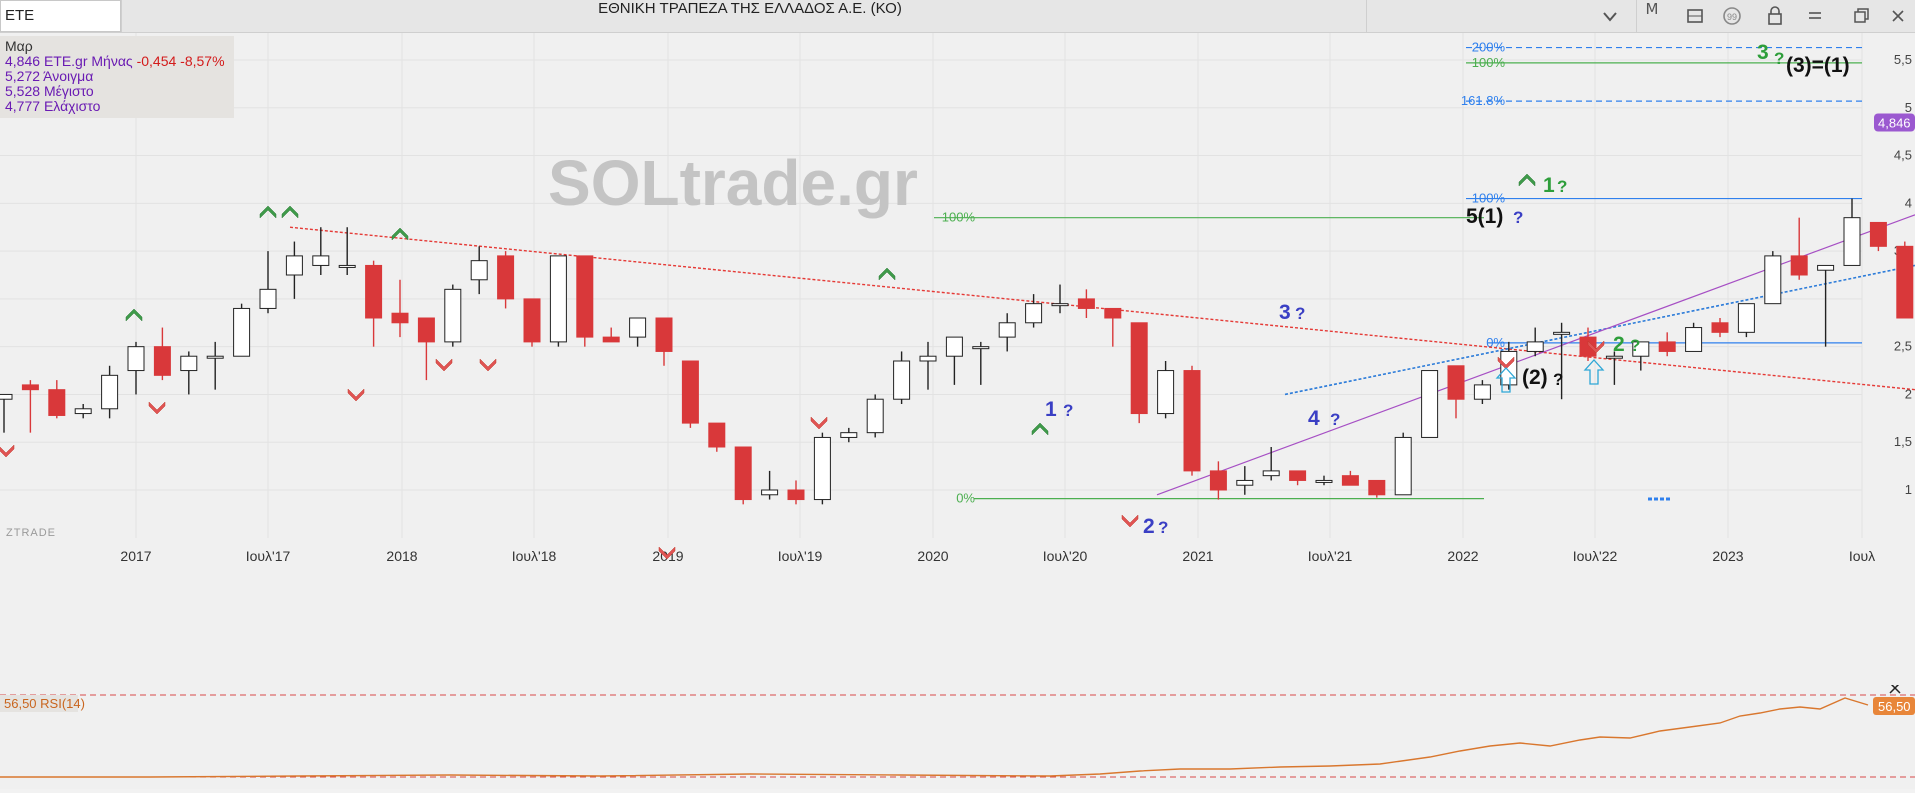 This screenshot has width=1915, height=793. What do you see at coordinates (180, 61) in the screenshot?
I see `info-change: -0,454 -8,57%` at bounding box center [180, 61].